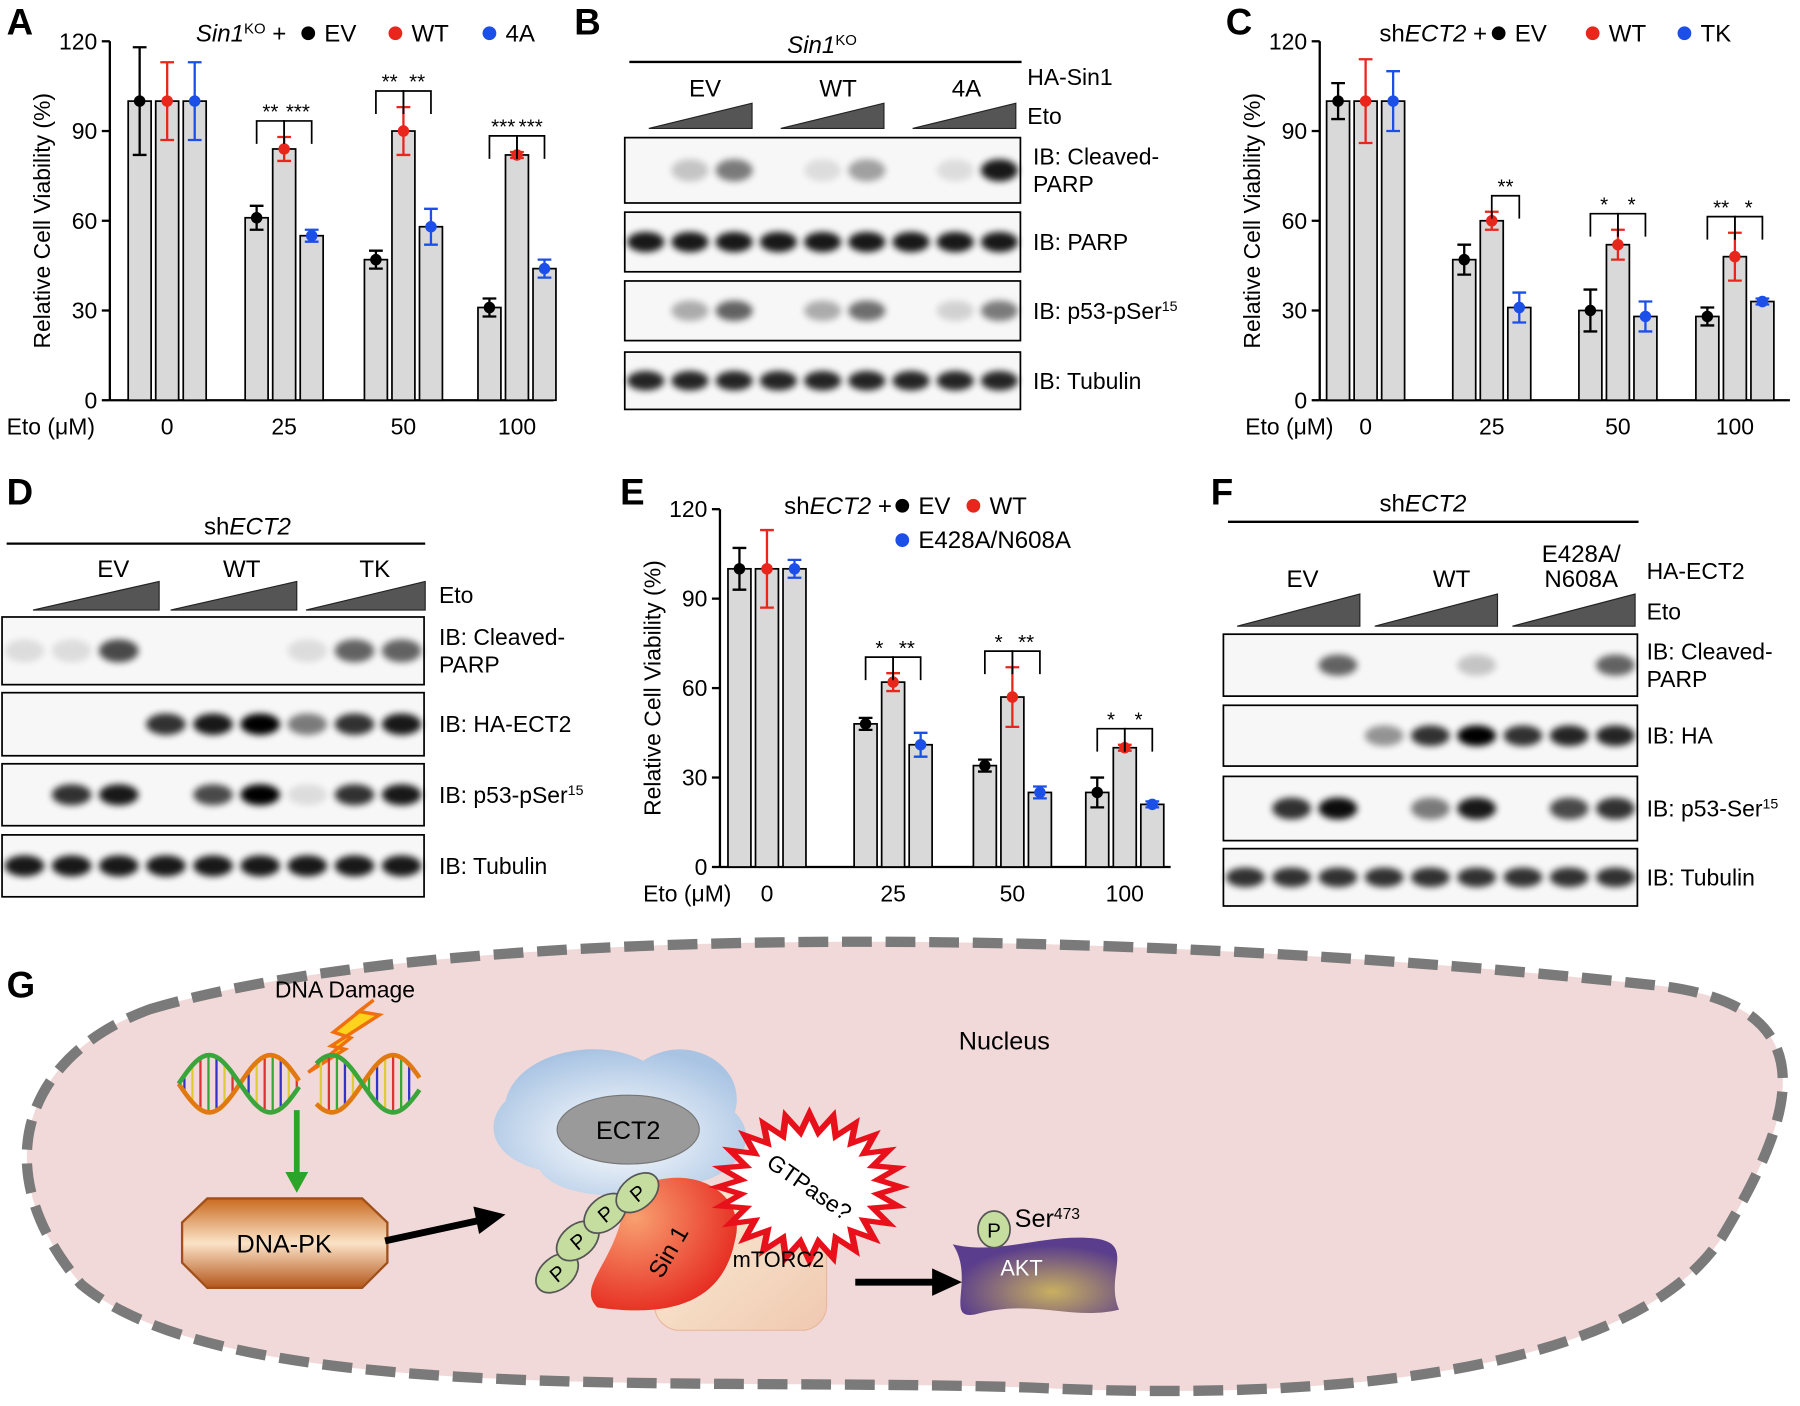  I want to click on text-part: sh, so click(1391, 33).